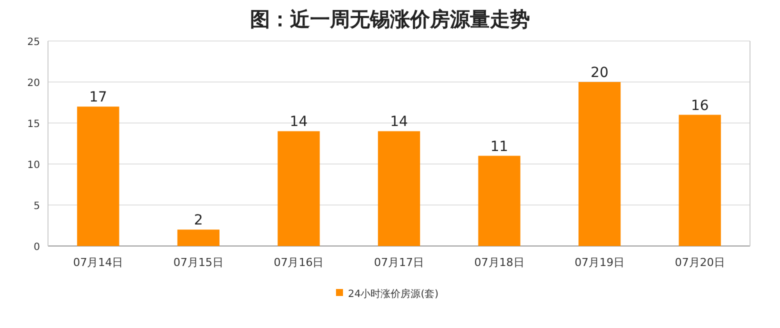  What do you see at coordinates (98, 262) in the screenshot?
I see `x-tick-label: 07月14日` at bounding box center [98, 262].